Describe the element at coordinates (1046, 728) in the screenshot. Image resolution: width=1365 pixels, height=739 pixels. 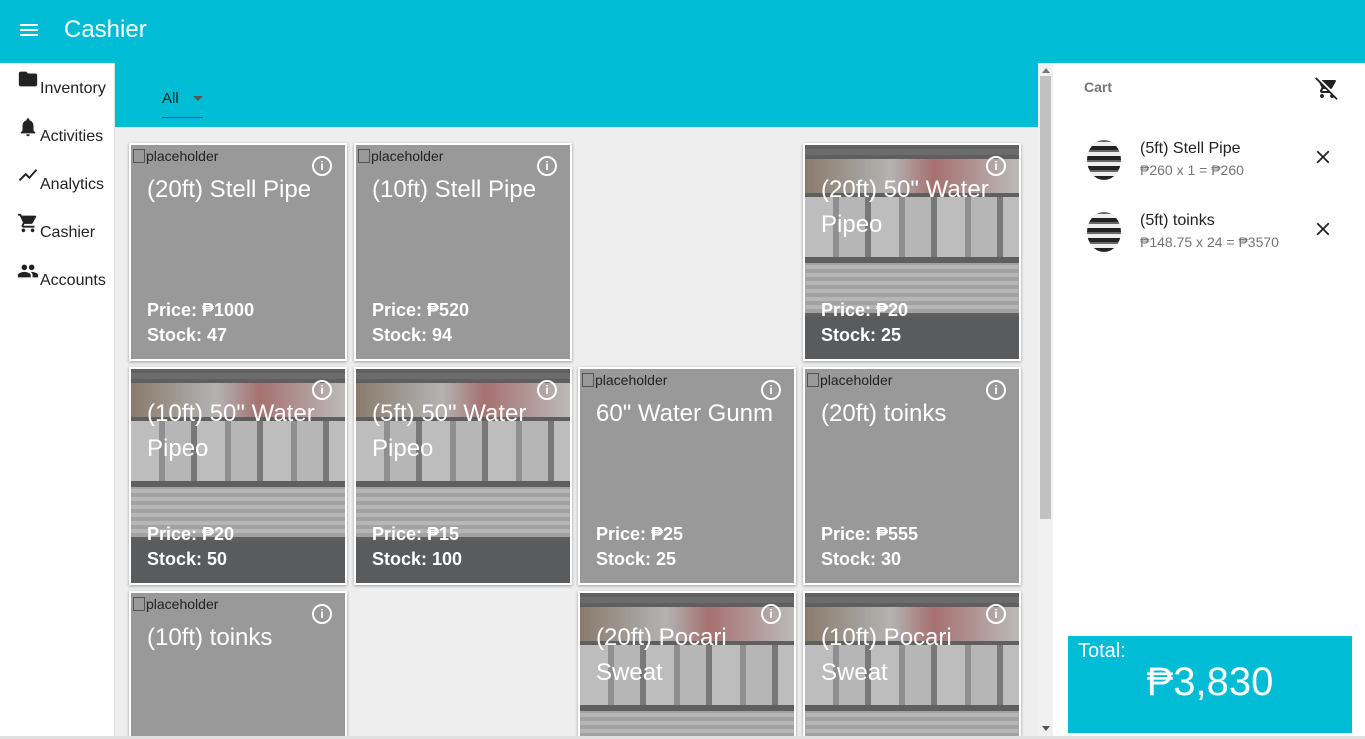
I see `scroll-down-arrow-icon` at that location.